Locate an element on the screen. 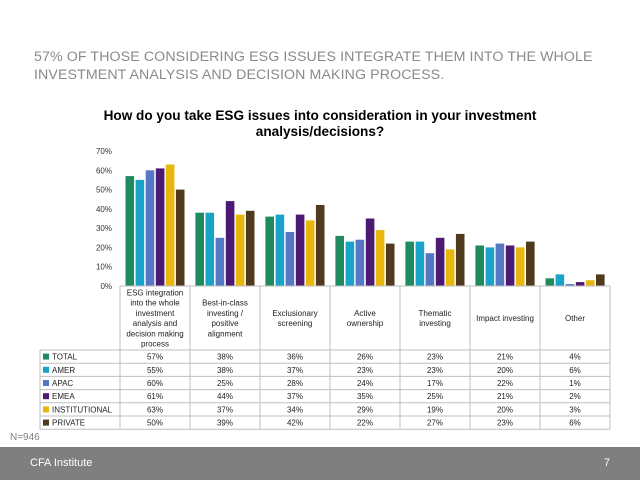  data-label: 26% is located at coordinates (365, 357).